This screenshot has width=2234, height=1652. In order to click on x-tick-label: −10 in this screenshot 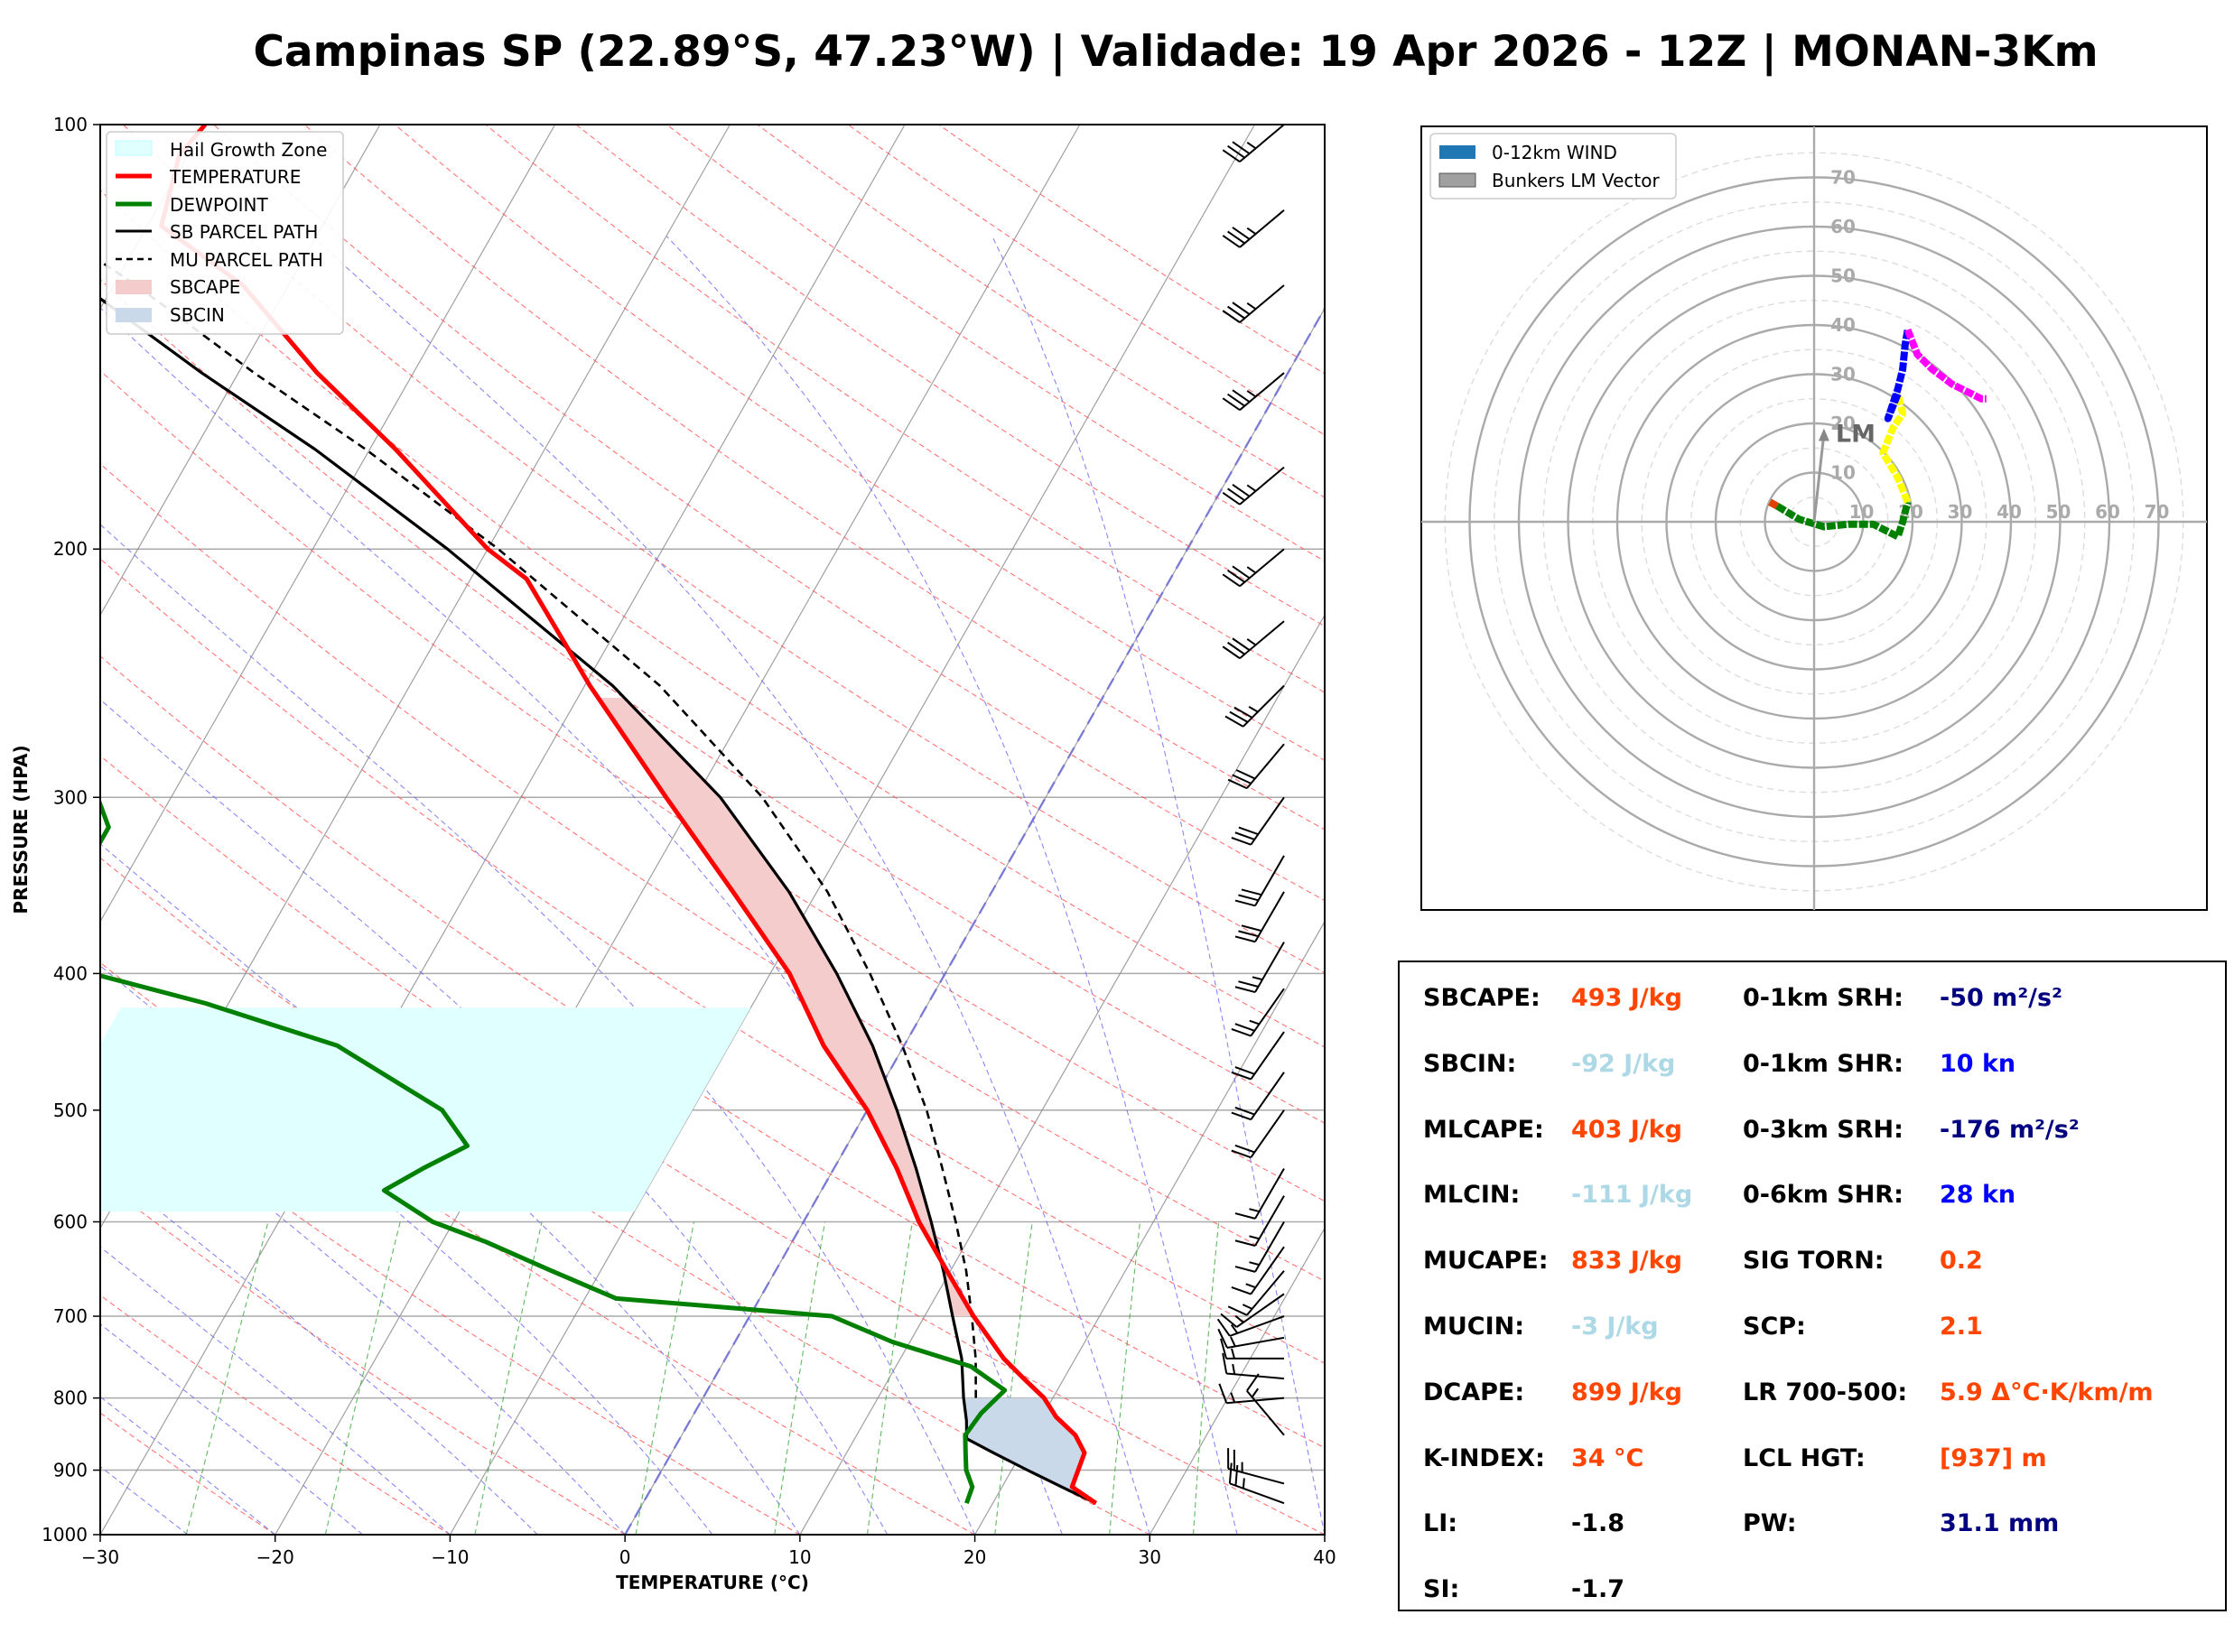, I will do `click(450, 1557)`.